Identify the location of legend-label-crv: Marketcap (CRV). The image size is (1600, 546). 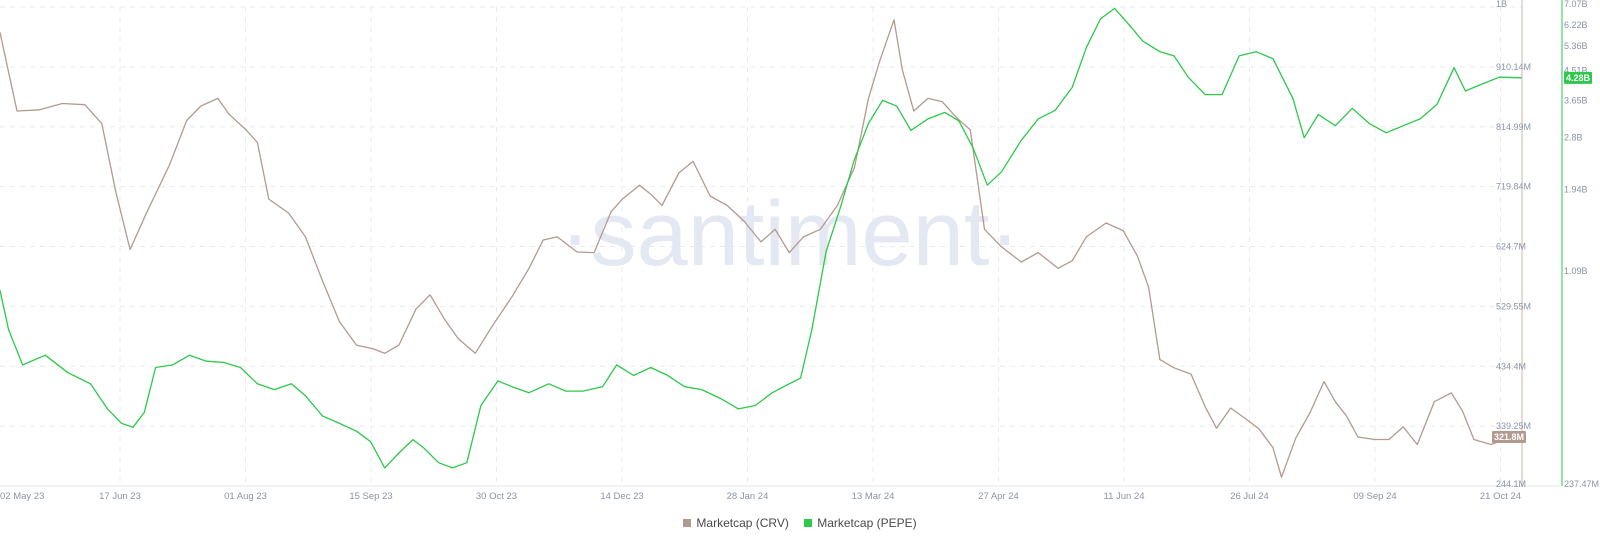
(742, 523).